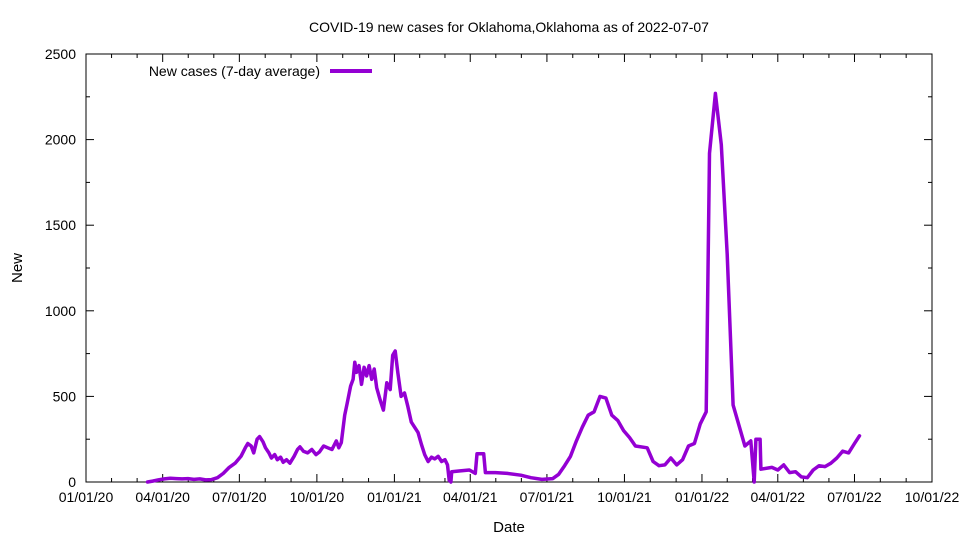 This screenshot has width=960, height=540. Describe the element at coordinates (60, 140) in the screenshot. I see `y-tick-label: 2000` at that location.